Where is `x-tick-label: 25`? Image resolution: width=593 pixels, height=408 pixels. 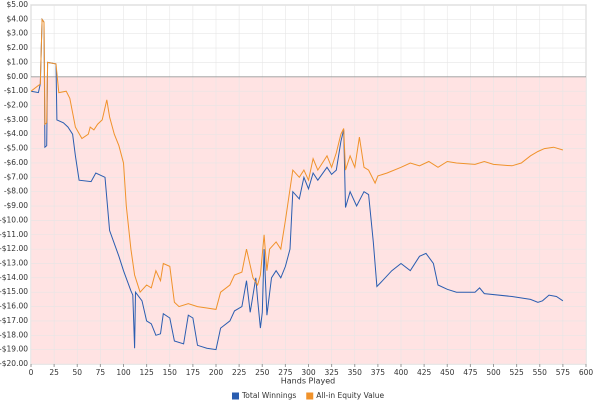 x-tick-label: 25 is located at coordinates (54, 372).